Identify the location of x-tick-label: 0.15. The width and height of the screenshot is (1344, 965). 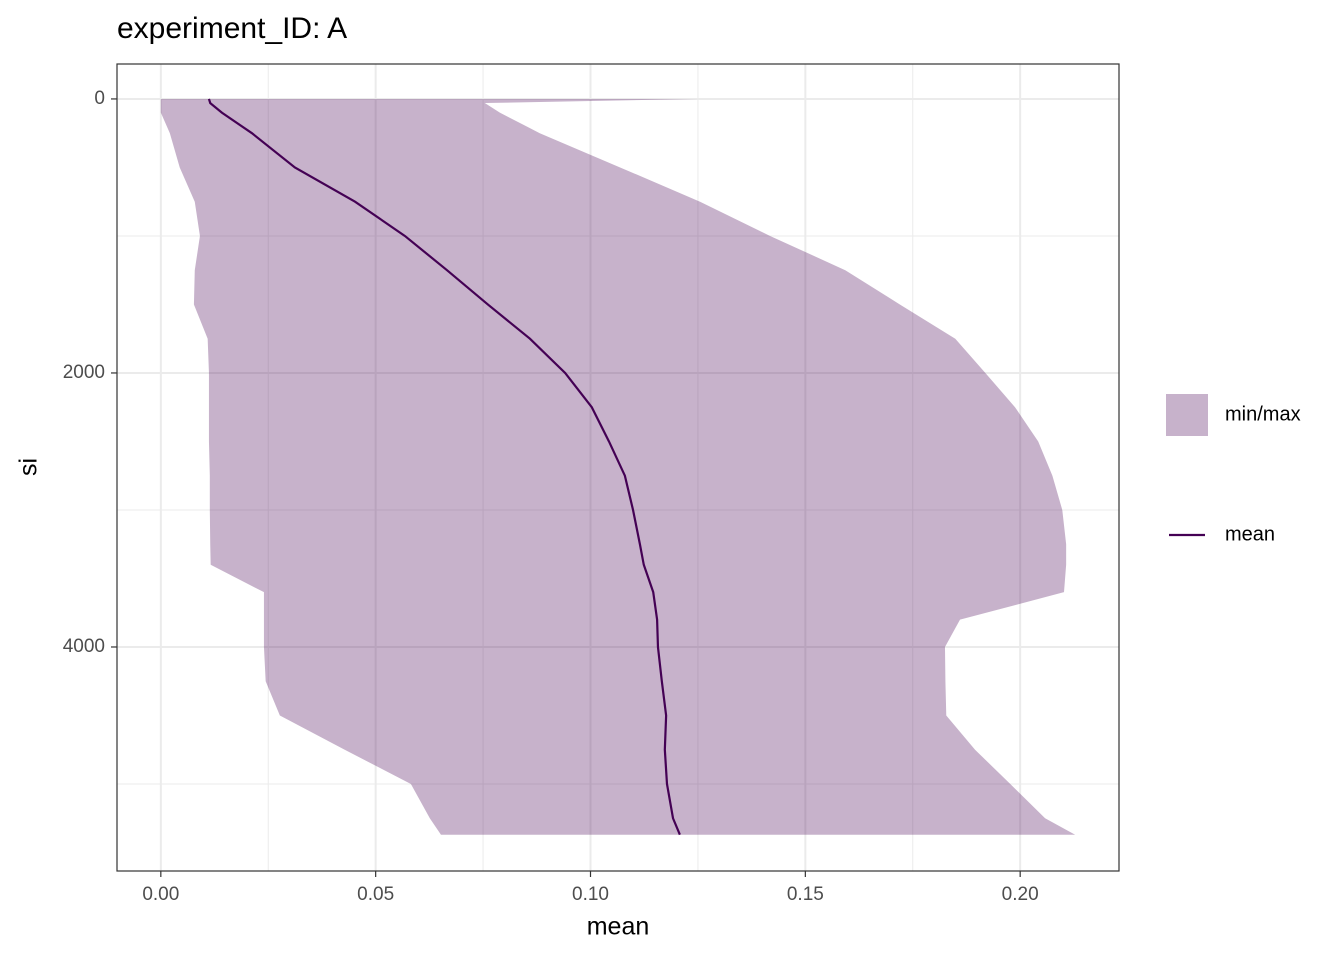
(805, 894).